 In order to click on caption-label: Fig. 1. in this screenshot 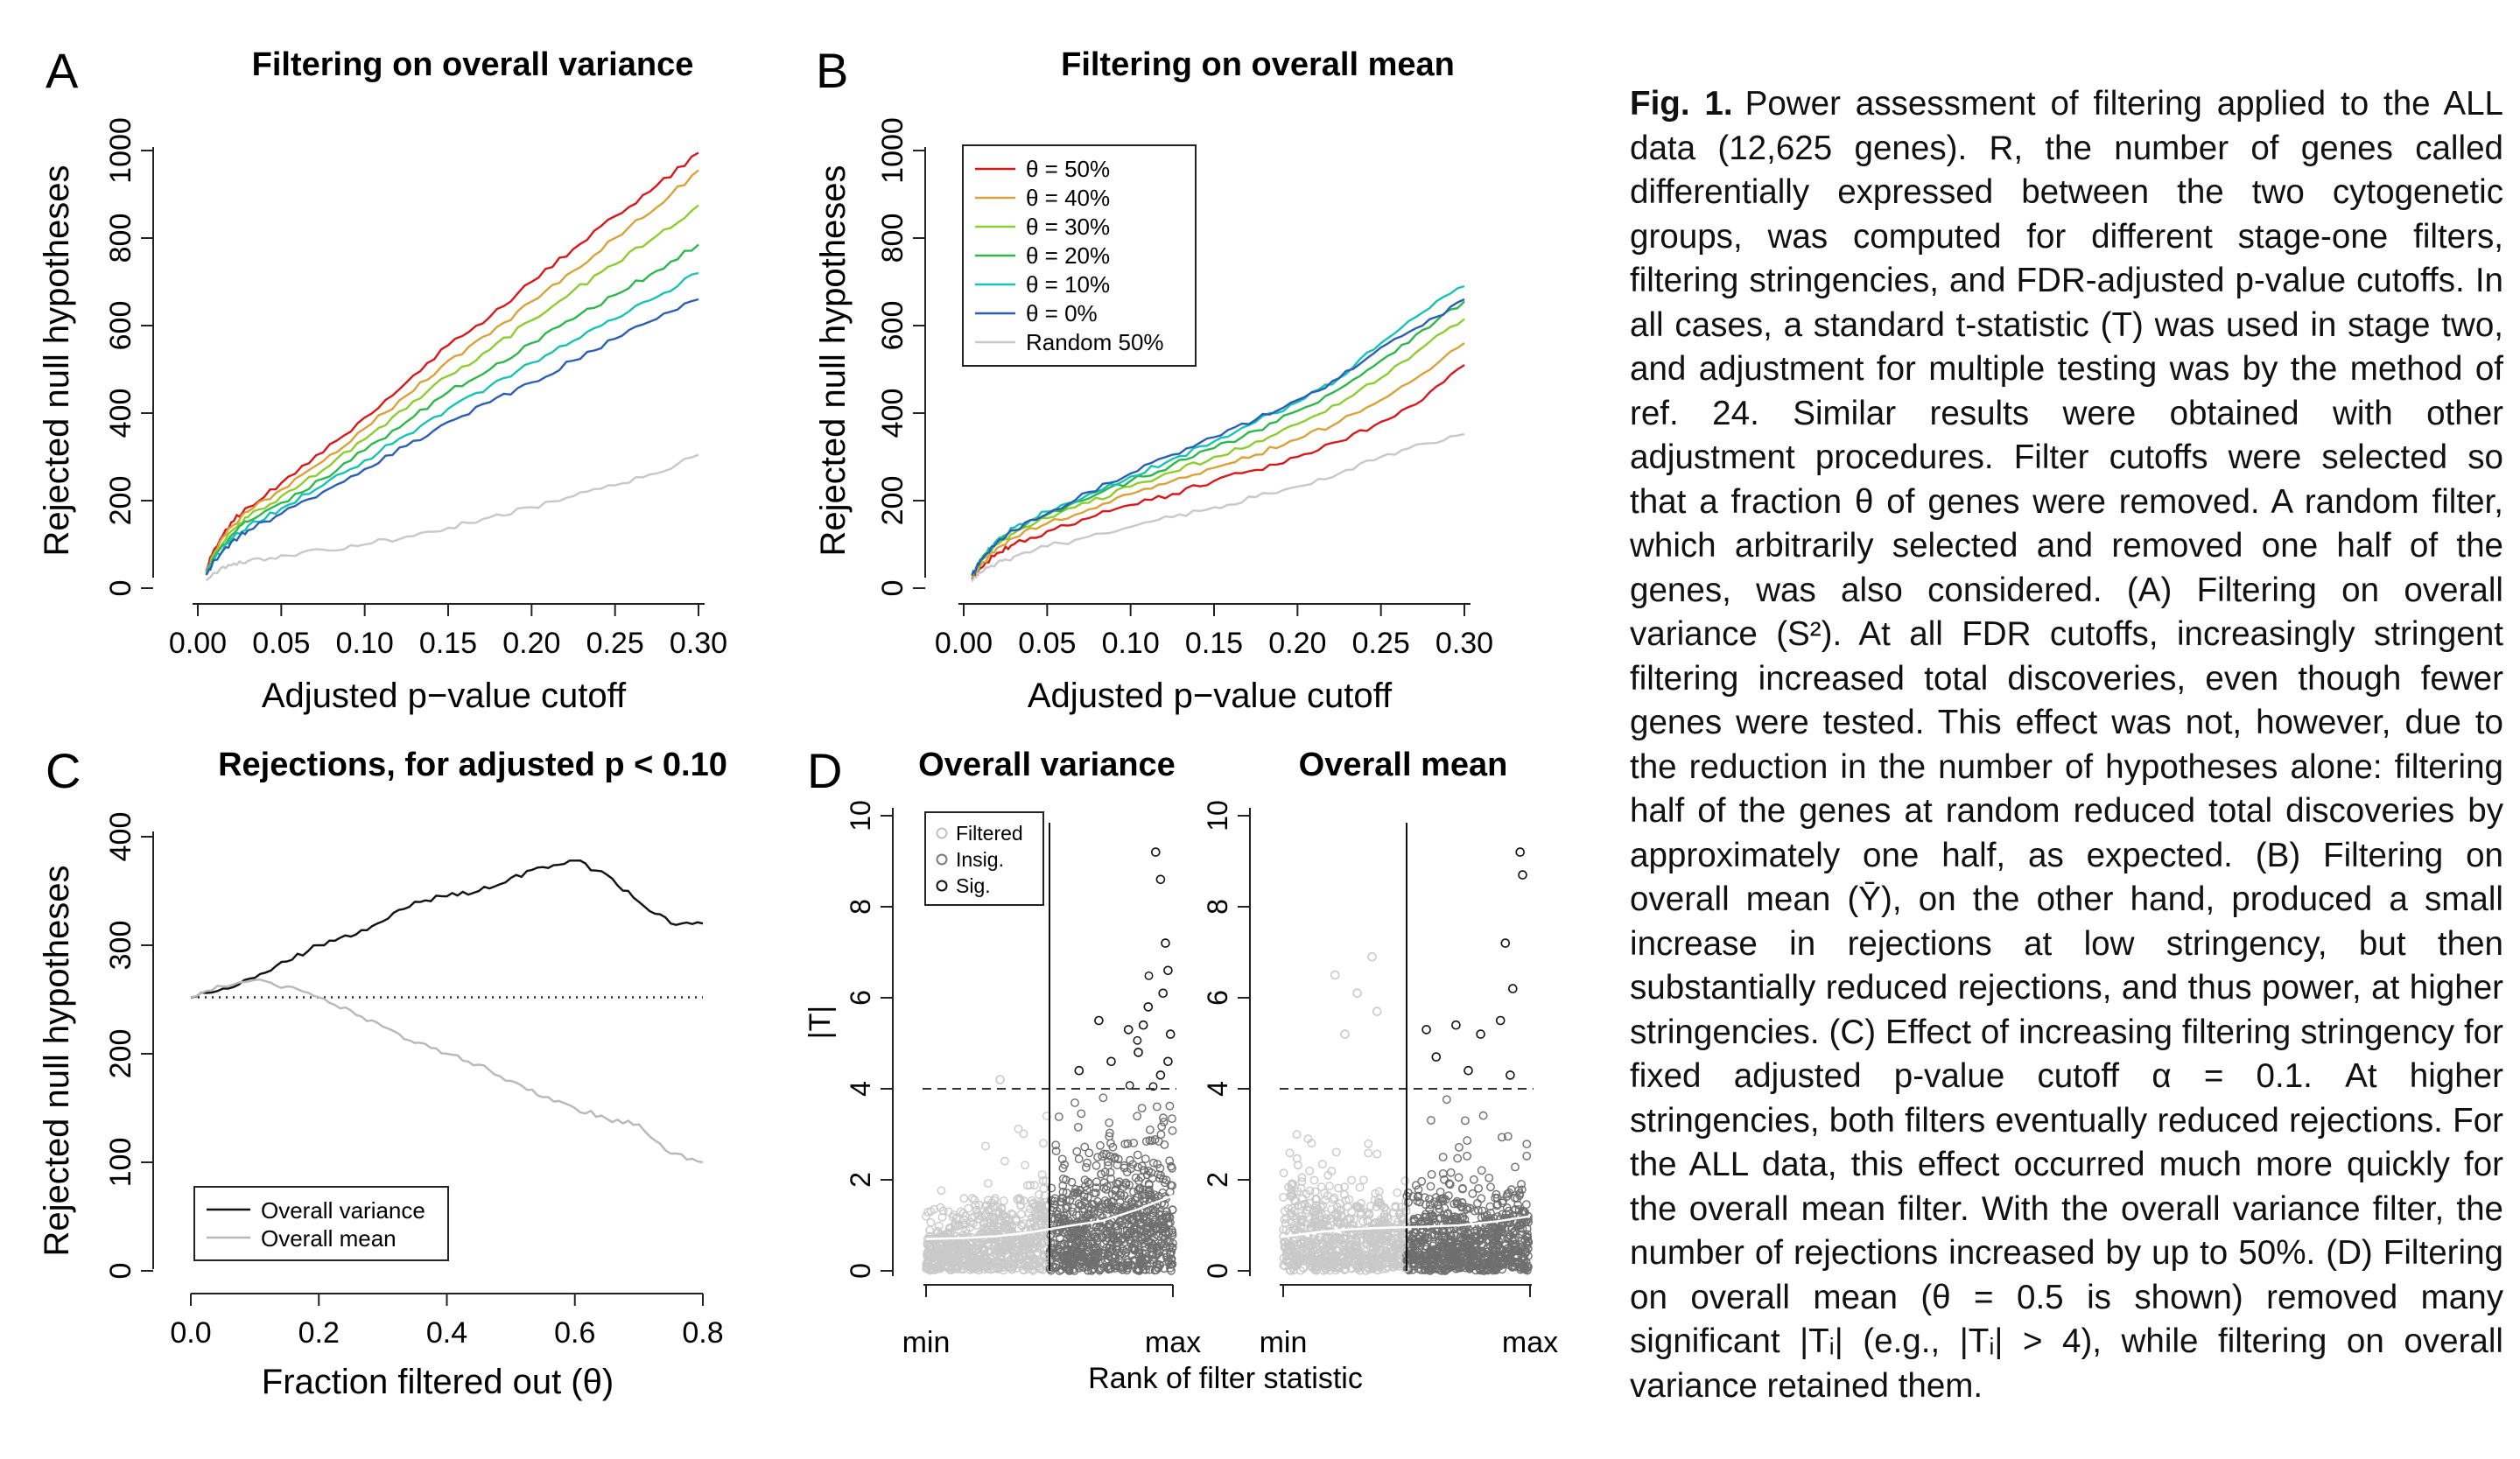, I will do `click(1681, 104)`.